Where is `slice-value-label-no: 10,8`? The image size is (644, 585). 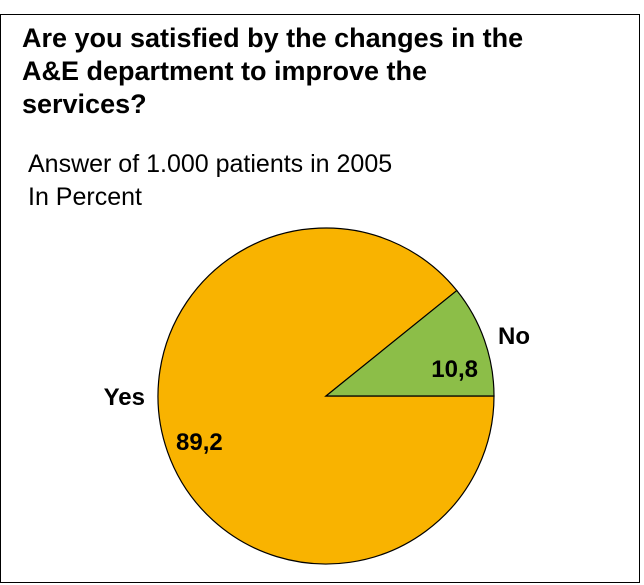
slice-value-label-no: 10,8 is located at coordinates (454, 369).